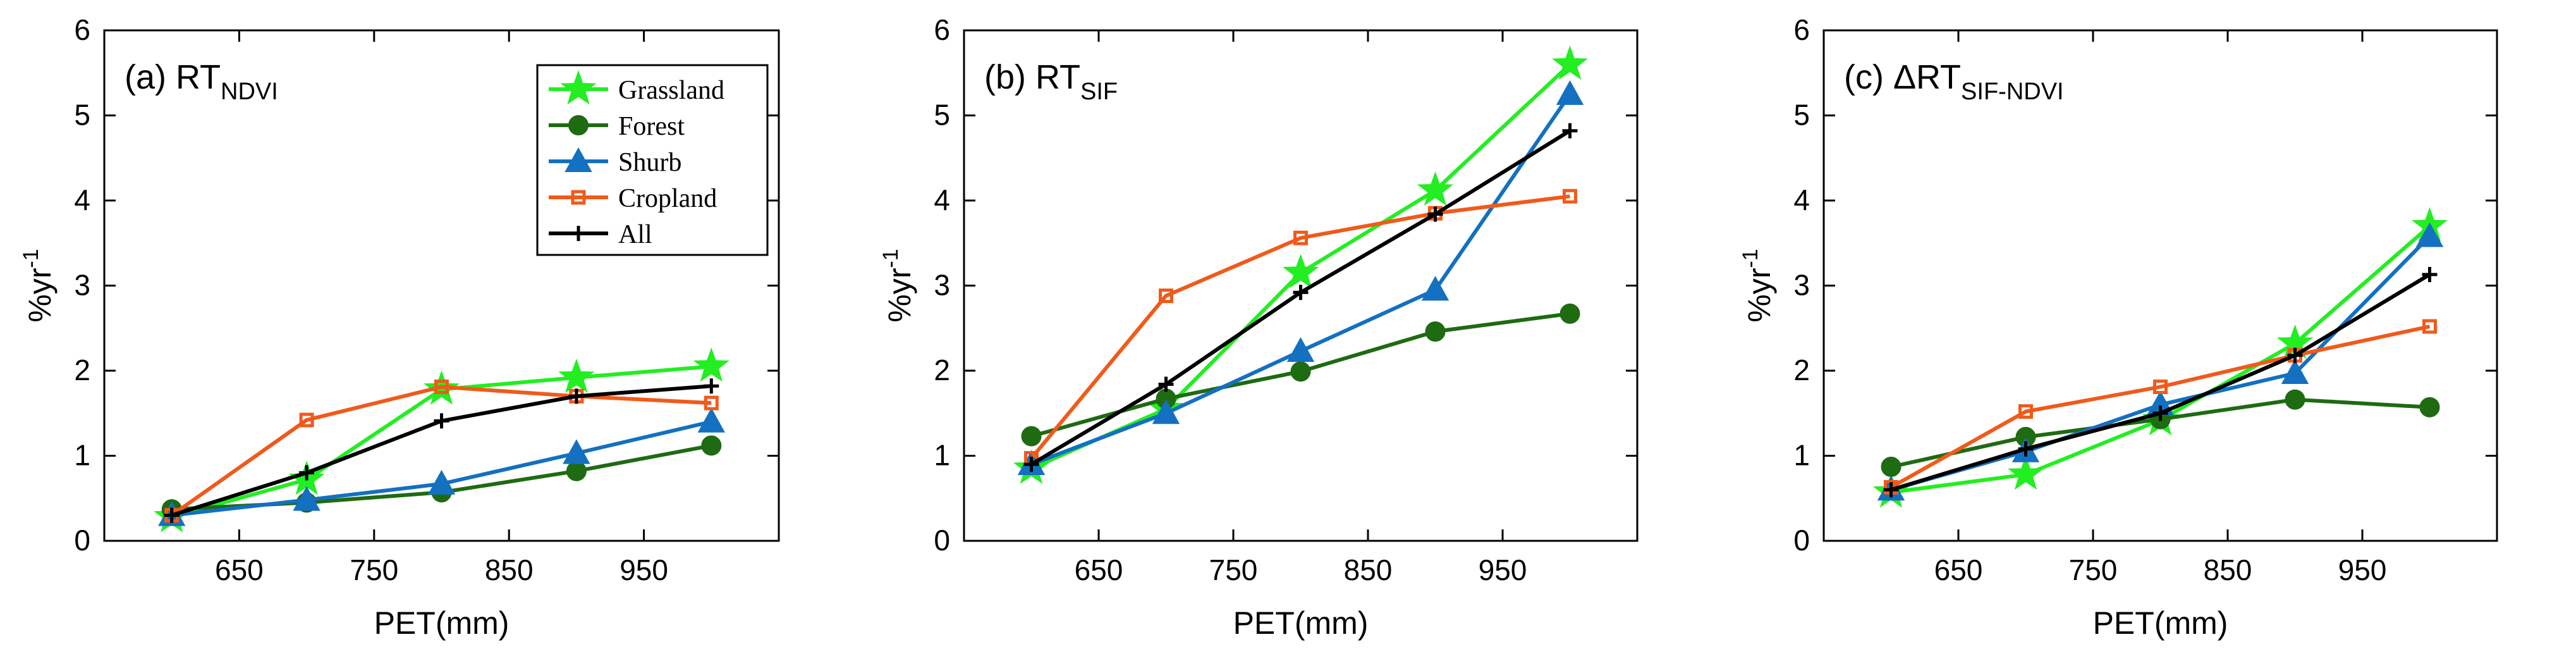  What do you see at coordinates (1902, 77) in the screenshot?
I see `panel-title-main: (c) ΔRT` at bounding box center [1902, 77].